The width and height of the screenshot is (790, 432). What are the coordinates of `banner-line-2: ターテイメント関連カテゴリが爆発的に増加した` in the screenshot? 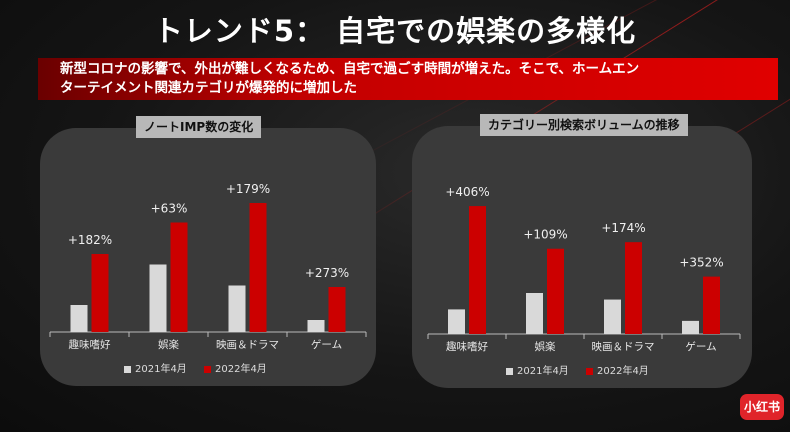 It's located at (208, 88).